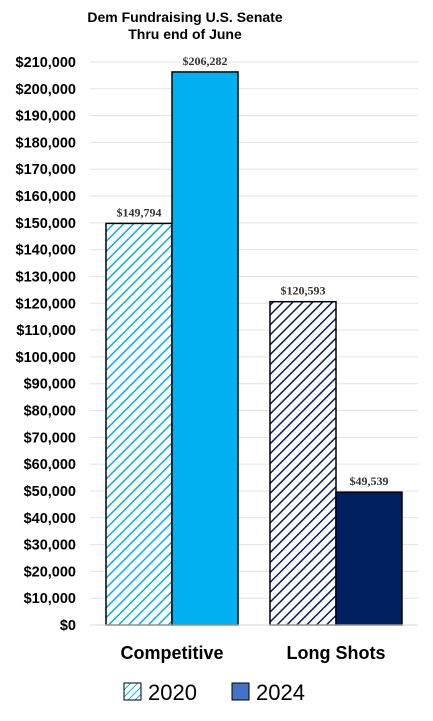  What do you see at coordinates (50, 546) in the screenshot?
I see `y-tick-label: $30,000` at bounding box center [50, 546].